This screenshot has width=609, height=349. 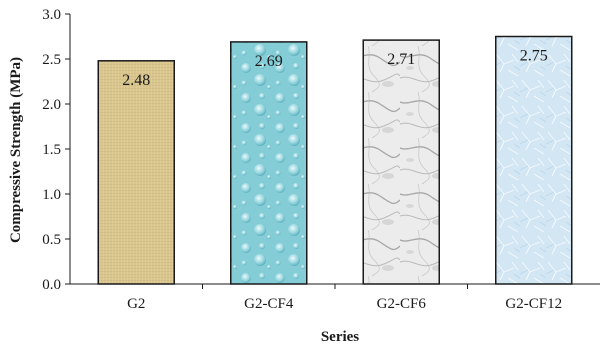 What do you see at coordinates (269, 163) in the screenshot?
I see `bar-g2-cf4` at bounding box center [269, 163].